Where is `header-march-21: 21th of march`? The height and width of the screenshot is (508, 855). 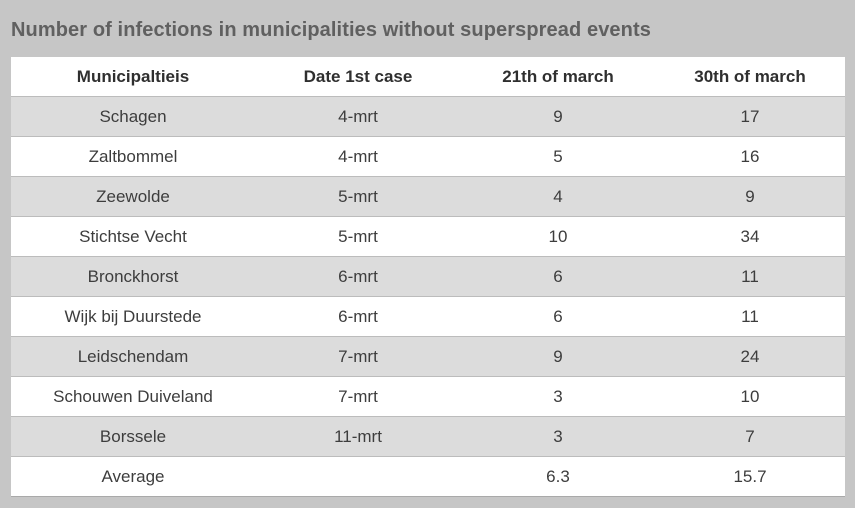 header-march-21: 21th of march is located at coordinates (558, 77).